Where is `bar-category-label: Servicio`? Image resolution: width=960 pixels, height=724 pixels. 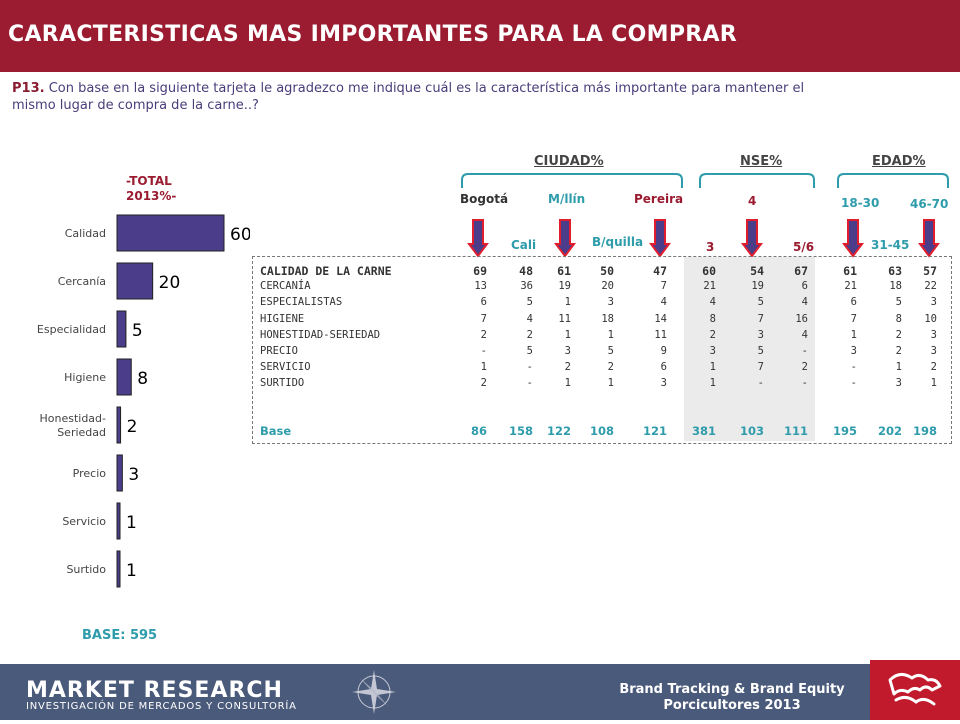 bar-category-label: Servicio is located at coordinates (84, 521).